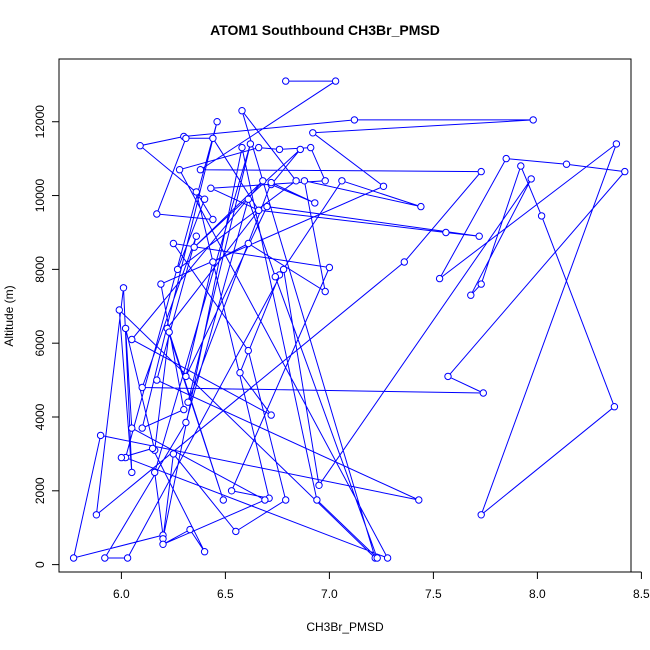  What do you see at coordinates (433, 594) in the screenshot?
I see `x-tick-label: 7.5` at bounding box center [433, 594].